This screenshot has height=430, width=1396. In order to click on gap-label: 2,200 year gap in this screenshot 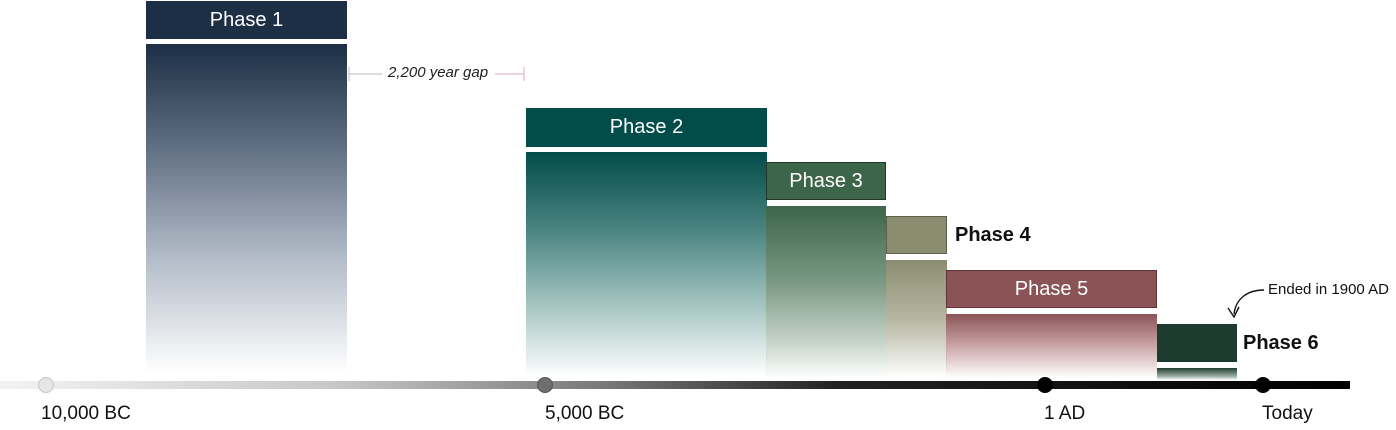, I will do `click(438, 72)`.